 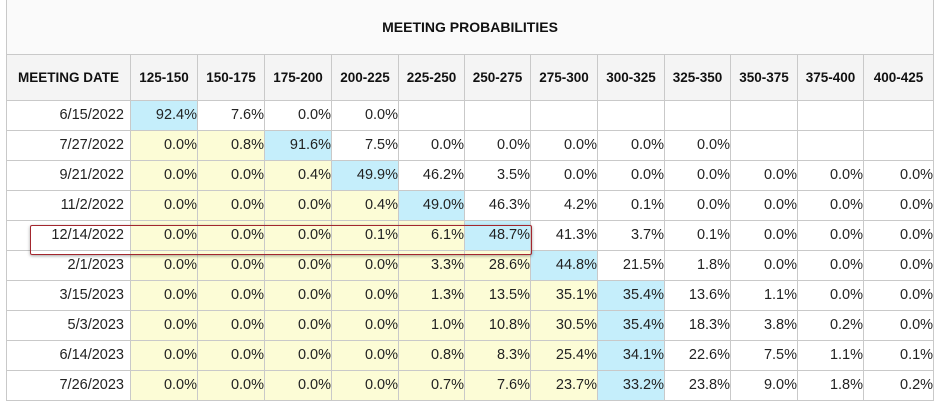 What do you see at coordinates (431, 385) in the screenshot?
I see `probability-cell: 0.7%` at bounding box center [431, 385].